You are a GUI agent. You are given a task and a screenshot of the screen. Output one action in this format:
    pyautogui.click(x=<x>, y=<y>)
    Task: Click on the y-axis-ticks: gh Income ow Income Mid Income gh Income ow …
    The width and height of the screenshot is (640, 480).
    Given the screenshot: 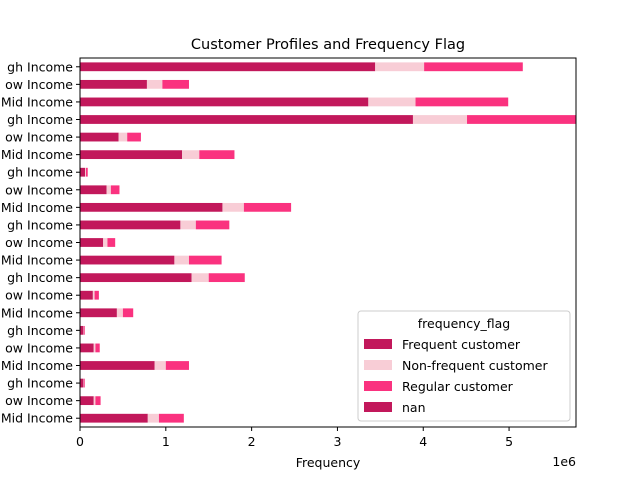 What is the action you would take?
    pyautogui.click(x=40, y=242)
    